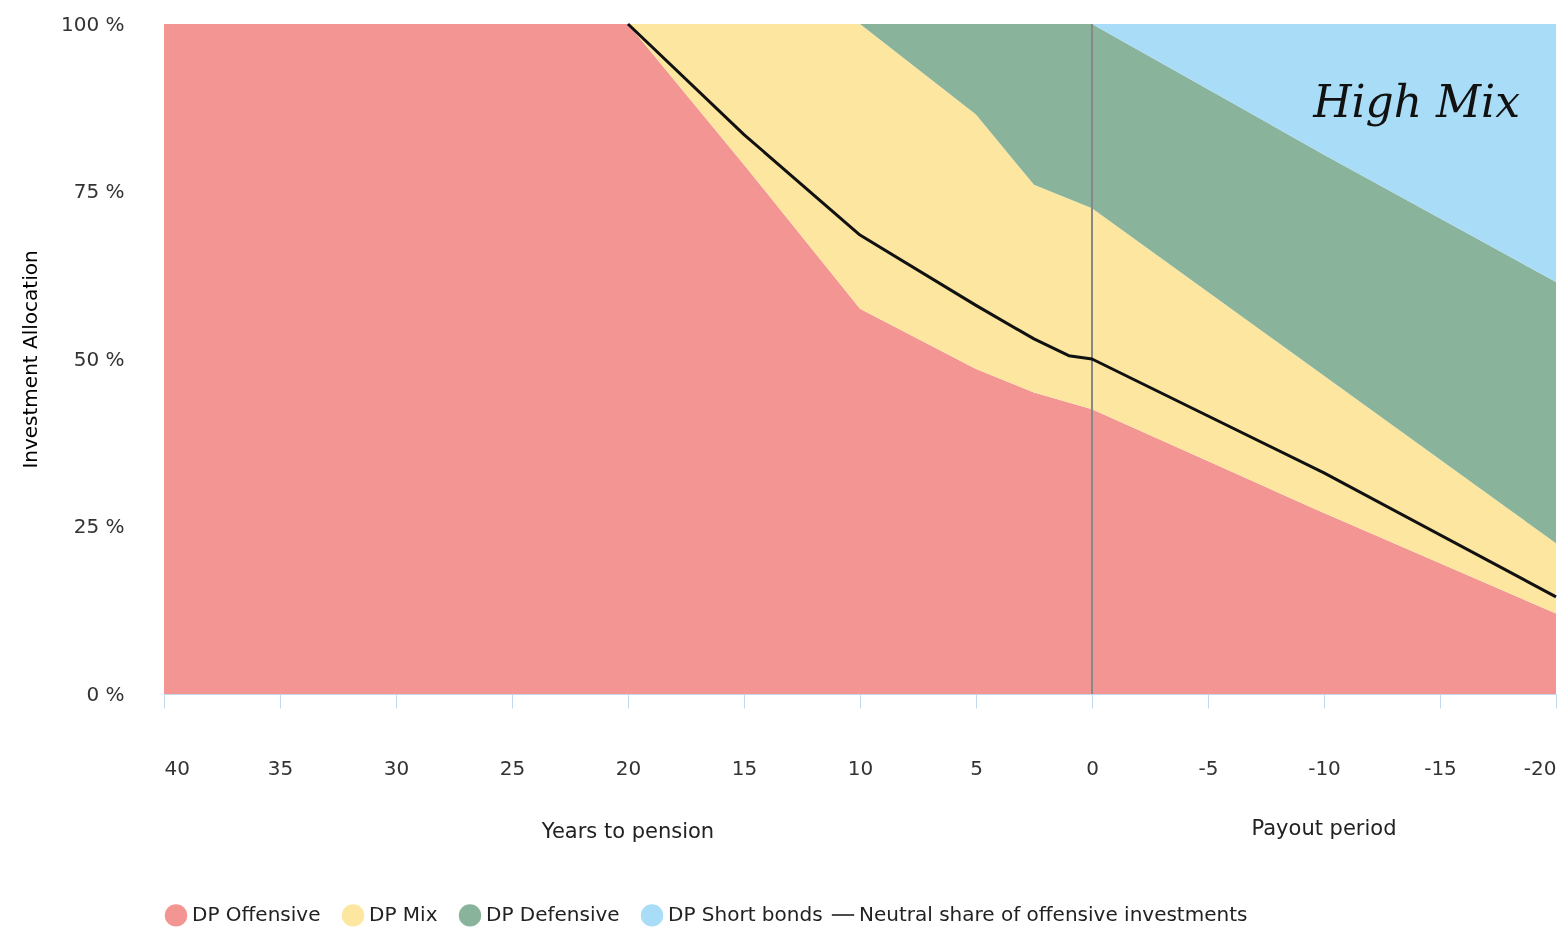  Describe the element at coordinates (99, 358) in the screenshot. I see `y-tick-label: 50 %` at that location.